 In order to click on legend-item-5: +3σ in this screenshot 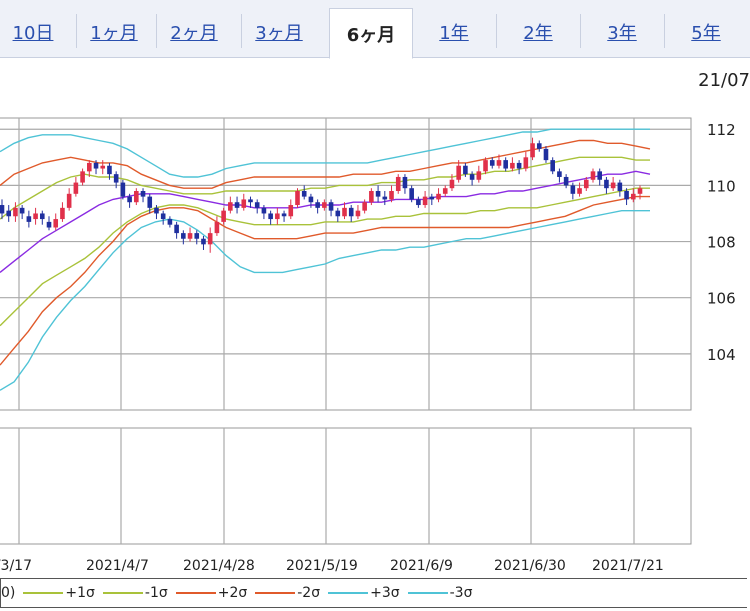, I will do `click(364, 593)`.